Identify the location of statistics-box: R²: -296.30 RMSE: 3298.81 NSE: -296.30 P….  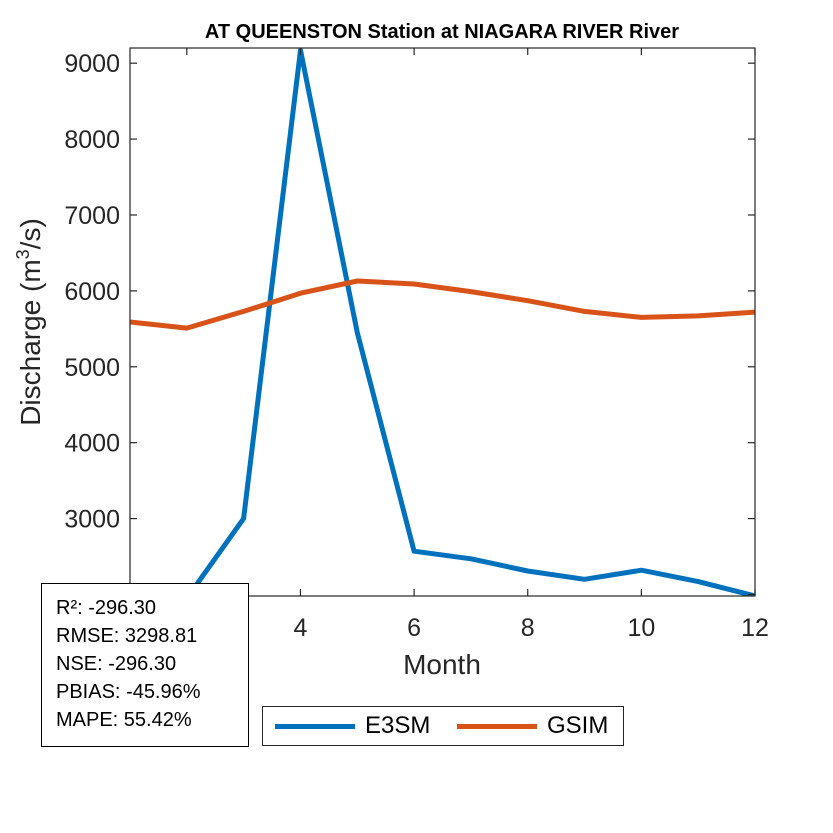
(145, 665).